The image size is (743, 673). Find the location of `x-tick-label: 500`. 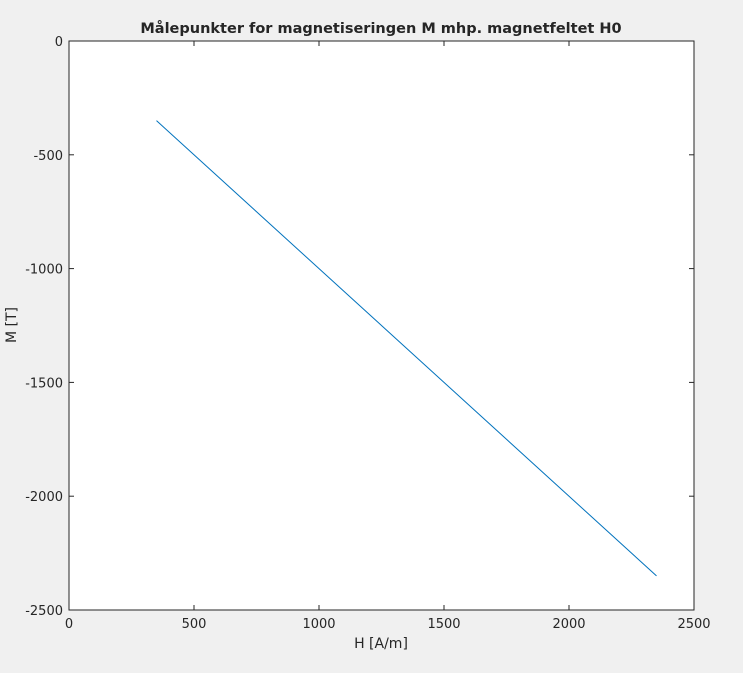

x-tick-label: 500 is located at coordinates (194, 624).